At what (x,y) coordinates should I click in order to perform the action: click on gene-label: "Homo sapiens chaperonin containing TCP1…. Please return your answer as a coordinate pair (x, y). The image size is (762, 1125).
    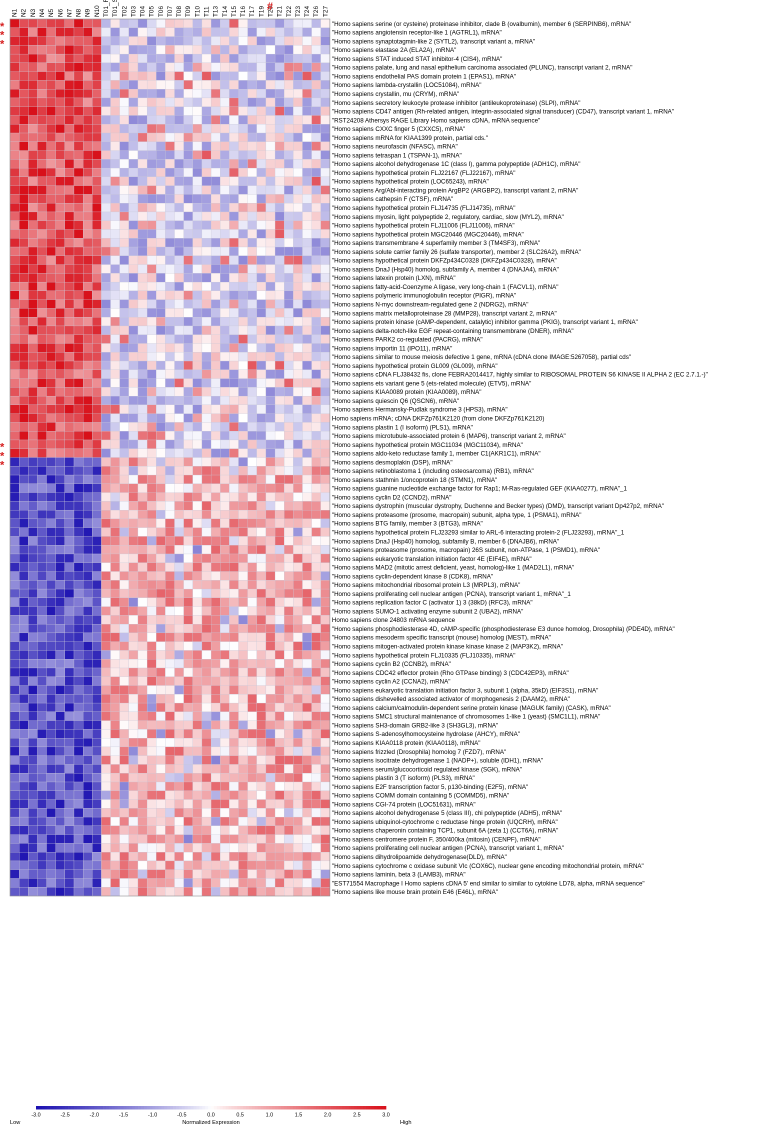
    Looking at the image, I should click on (445, 831).